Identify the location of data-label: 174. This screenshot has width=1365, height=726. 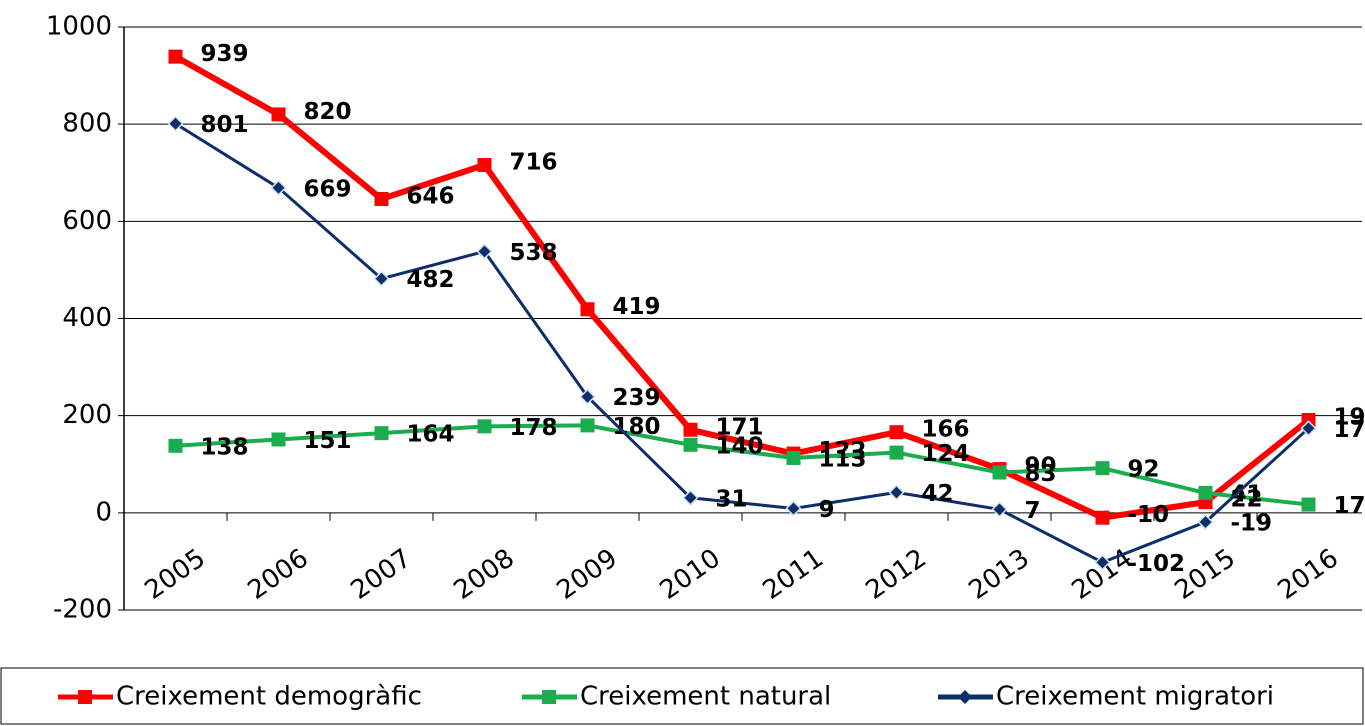
(1349, 430).